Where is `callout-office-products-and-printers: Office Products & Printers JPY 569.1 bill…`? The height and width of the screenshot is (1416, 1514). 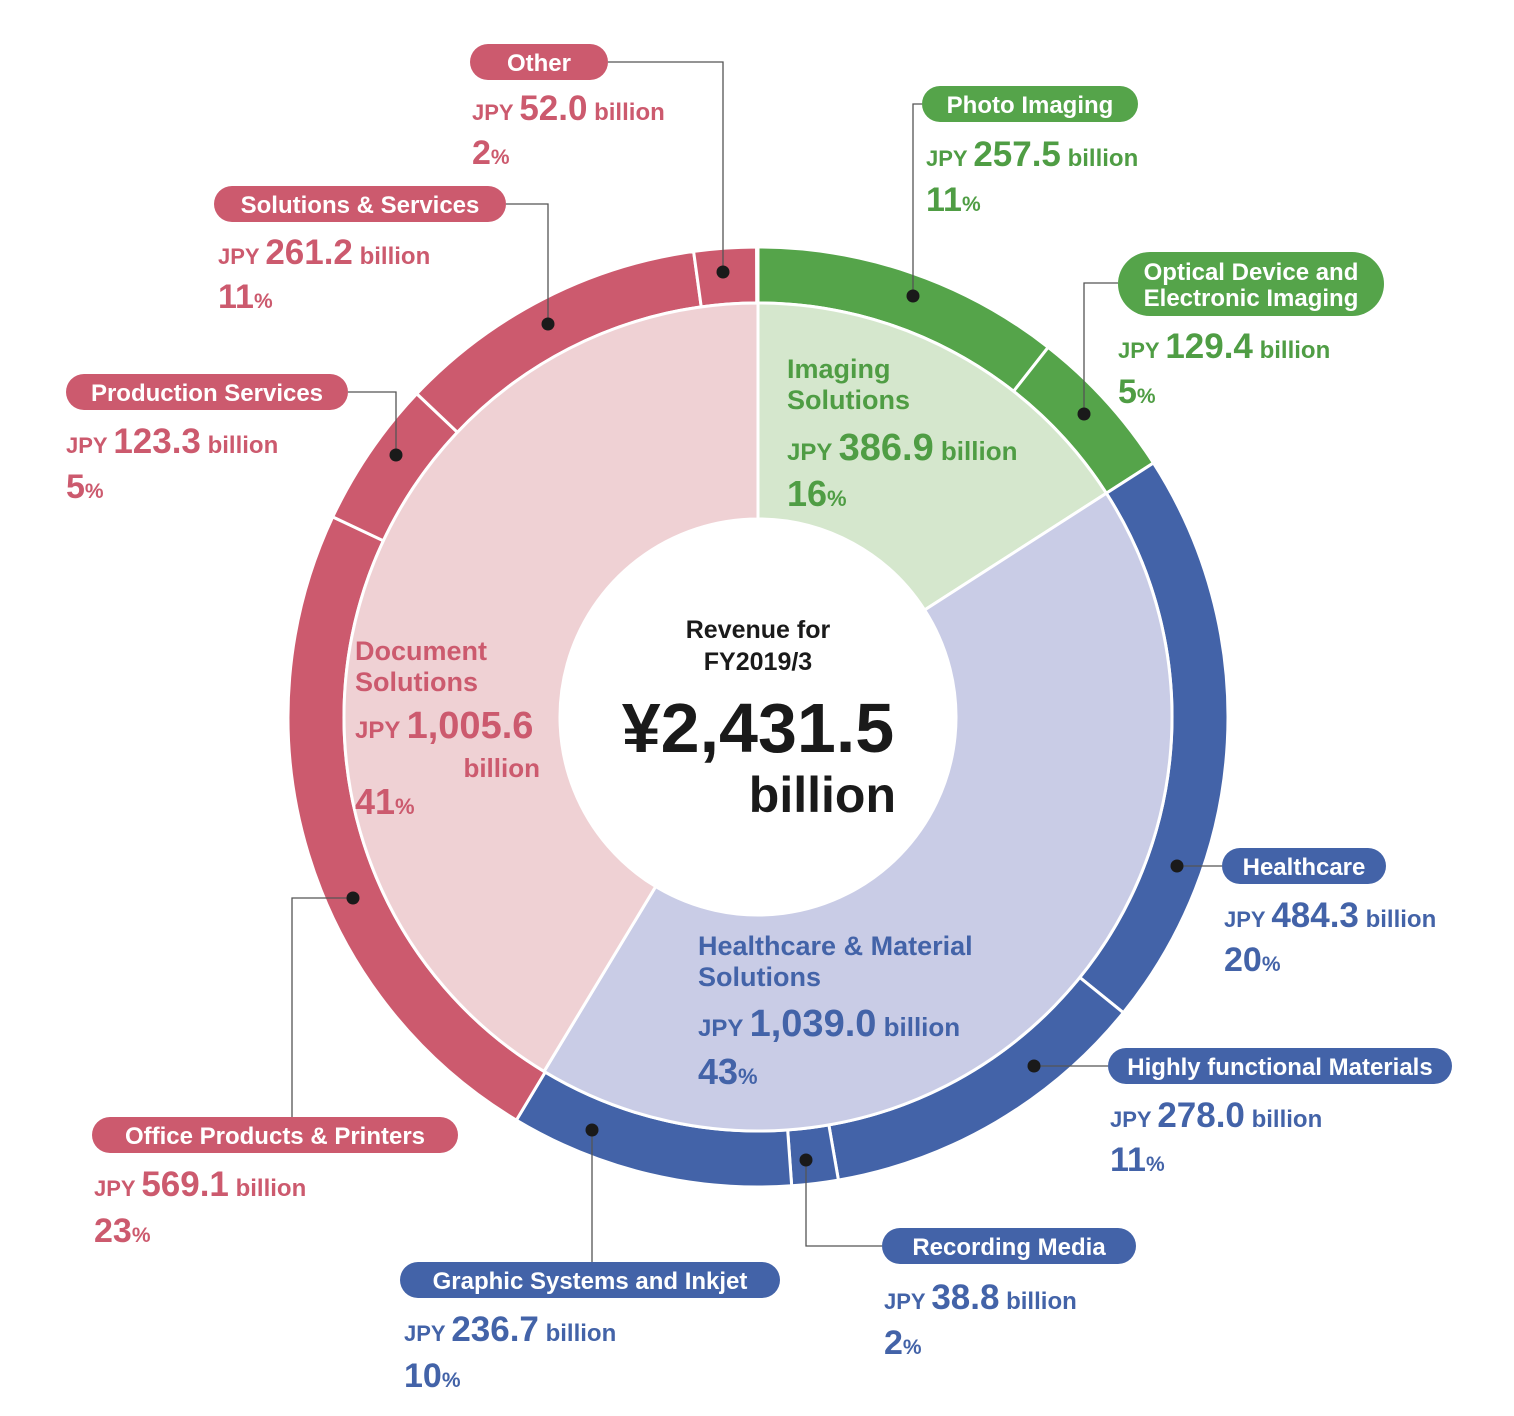 callout-office-products-and-printers: Office Products & Printers JPY 569.1 bill… is located at coordinates (275, 1070).